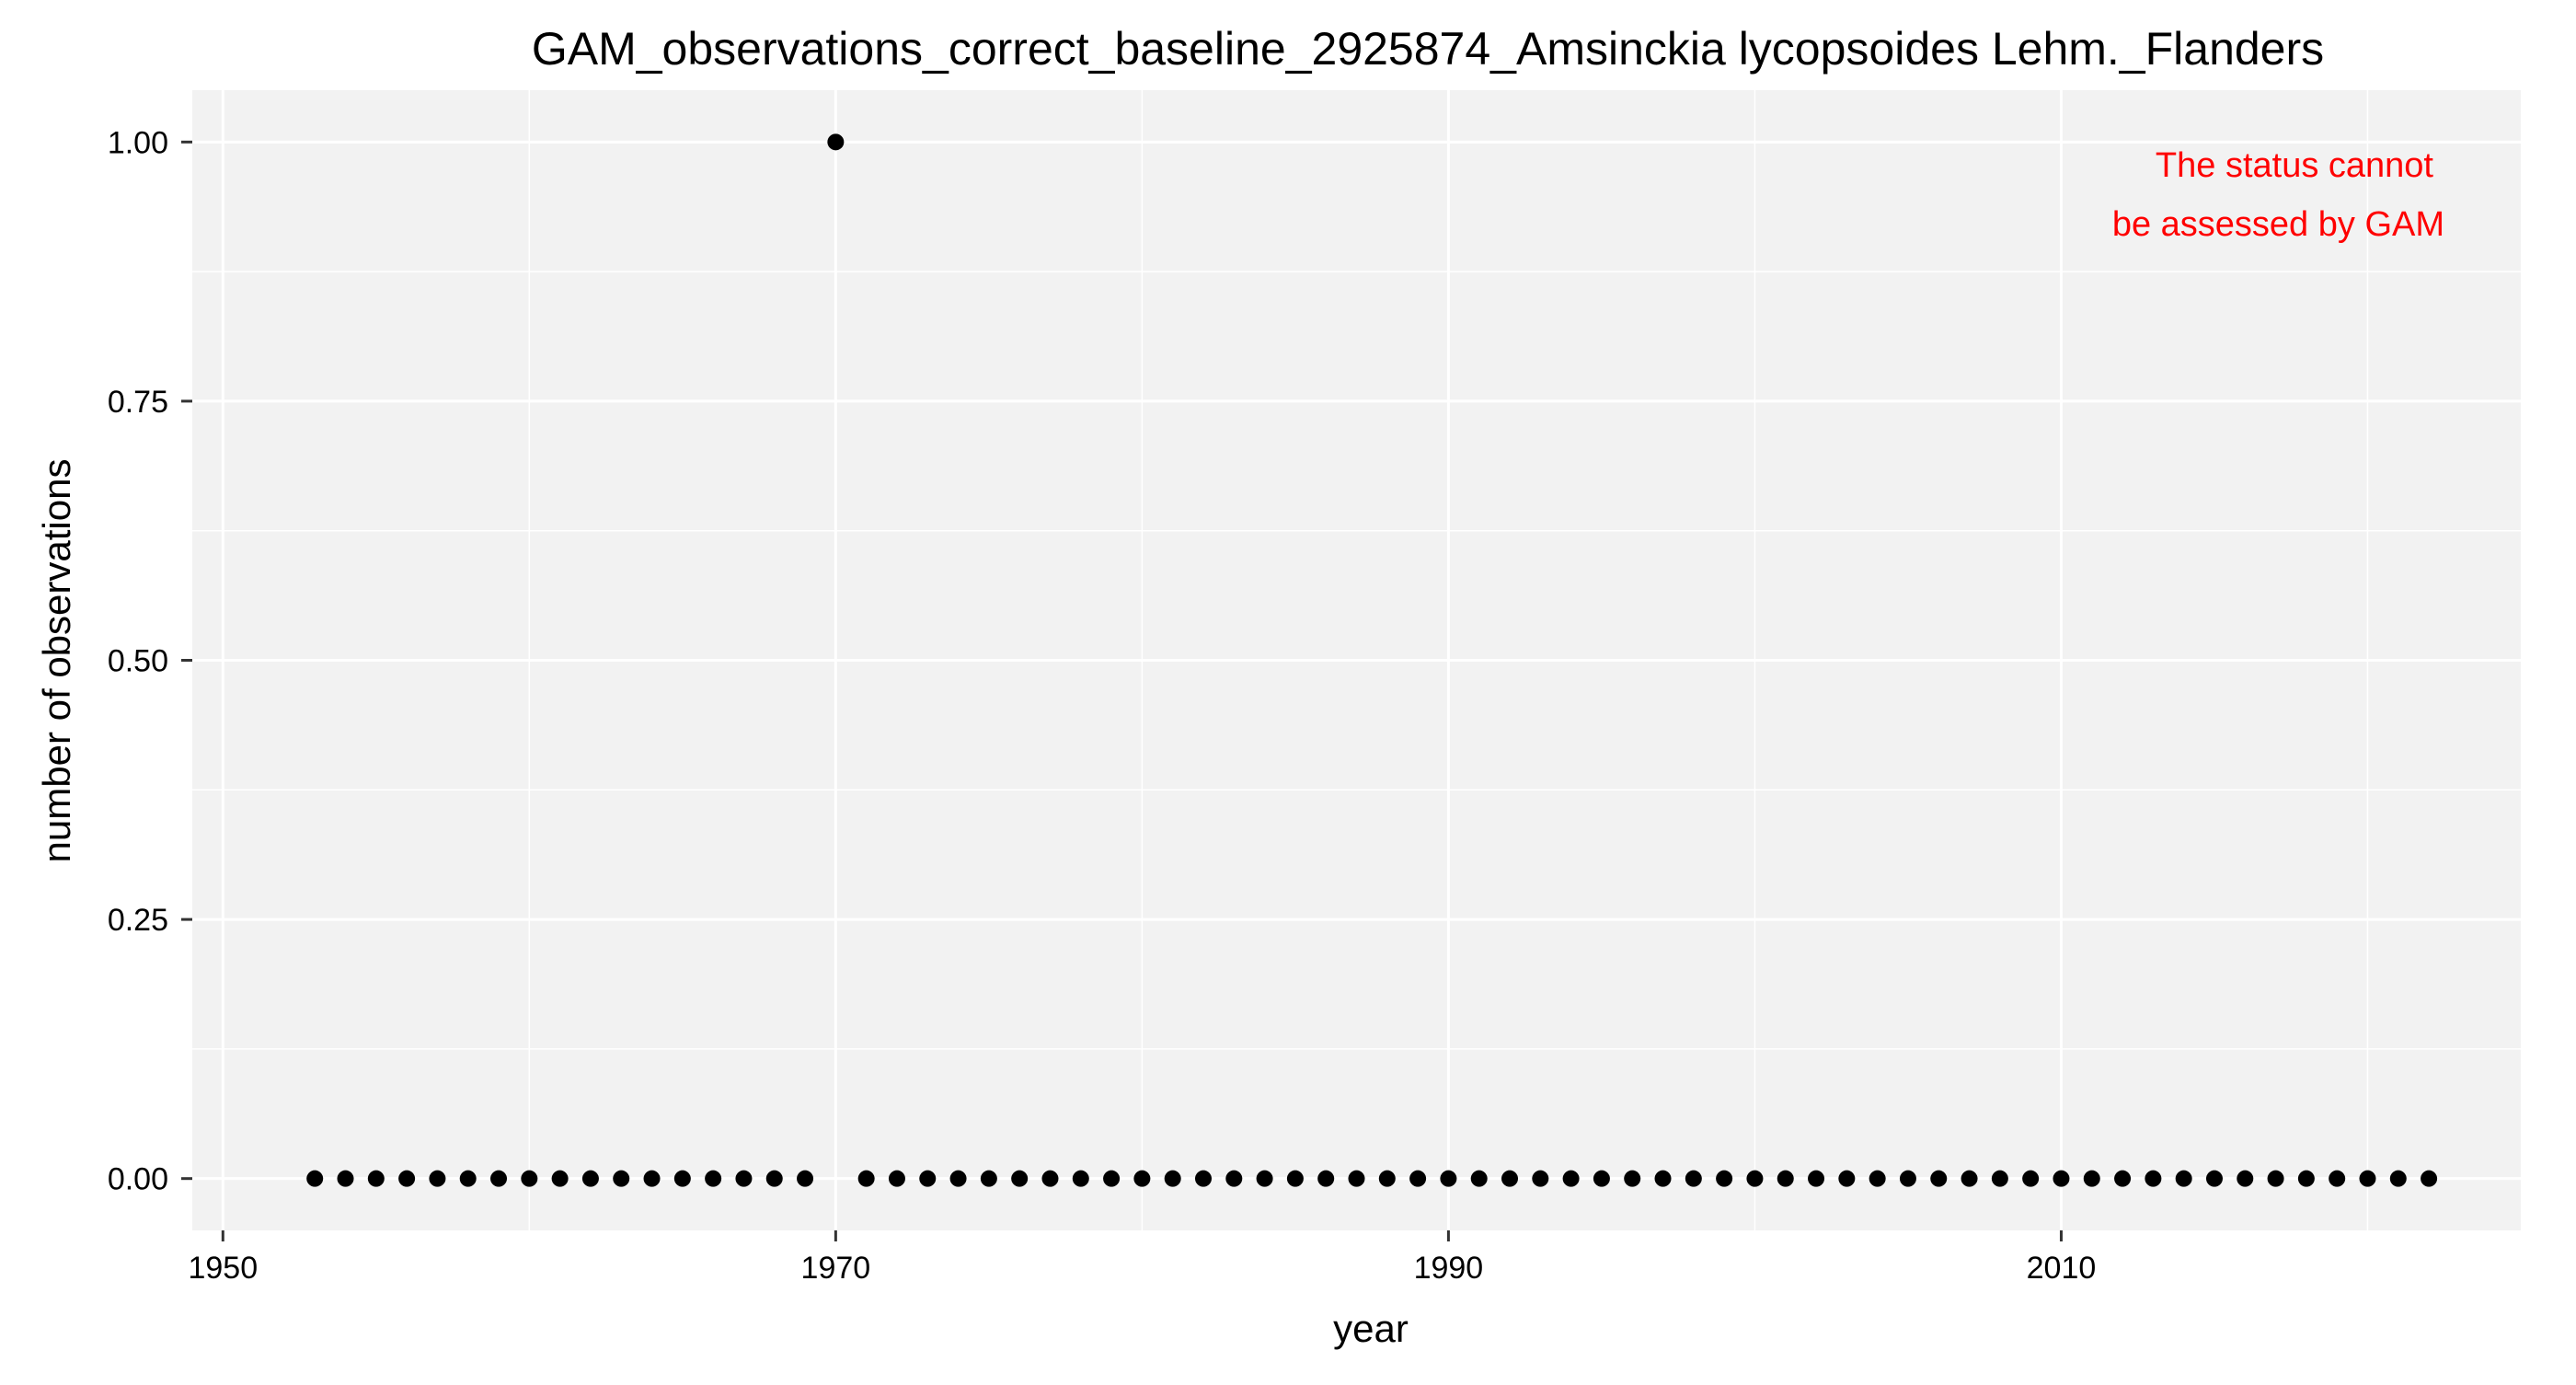 The image size is (2576, 1385). I want to click on y-tick-label: 0.25, so click(138, 920).